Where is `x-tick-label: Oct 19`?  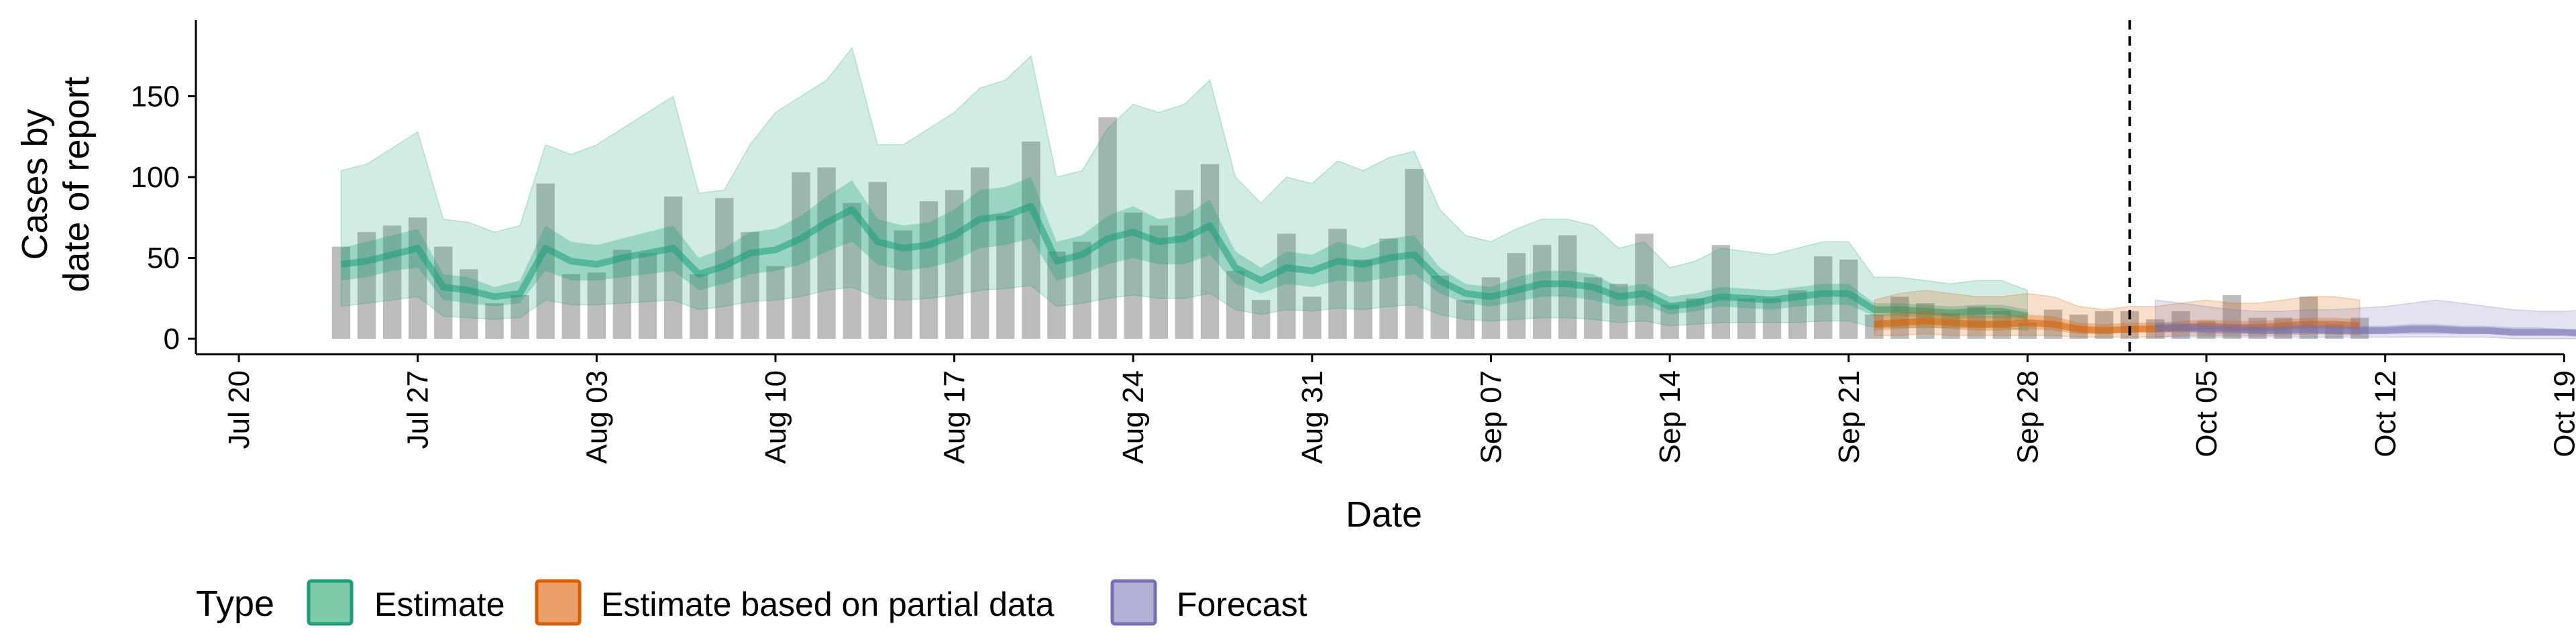 x-tick-label: Oct 19 is located at coordinates (2562, 414).